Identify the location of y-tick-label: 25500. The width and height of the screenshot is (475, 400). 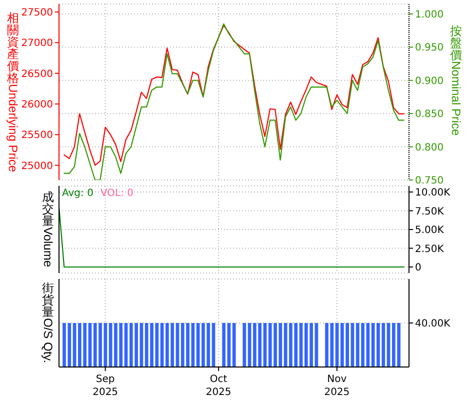
(37, 136).